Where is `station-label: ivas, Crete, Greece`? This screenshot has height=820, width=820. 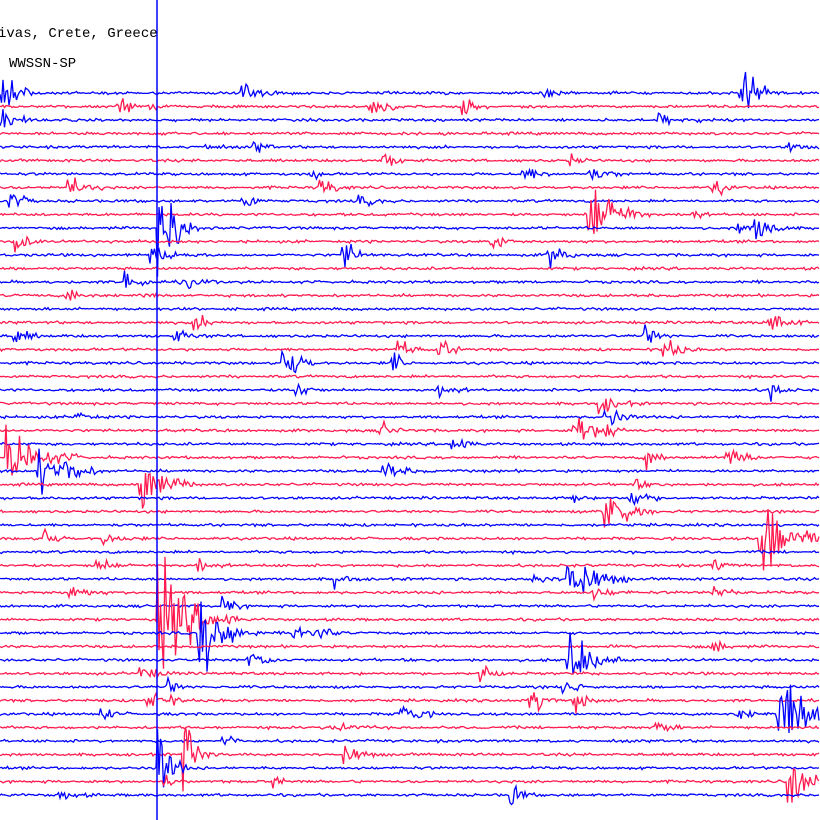
station-label: ivas, Crete, Greece is located at coordinates (79, 34).